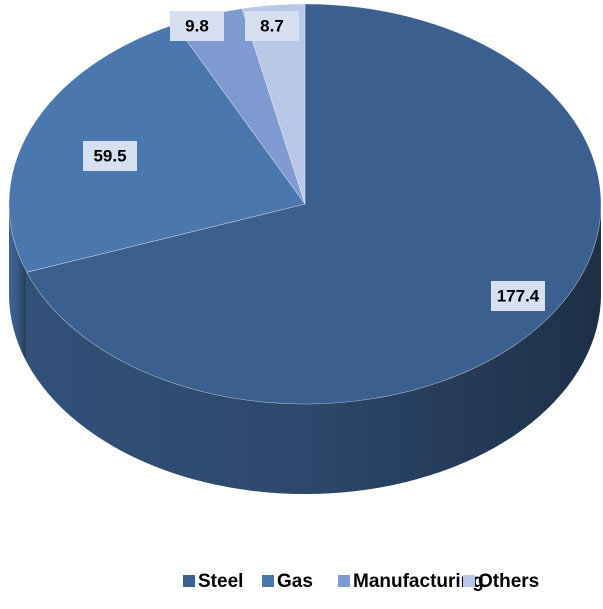  I want to click on data-label: 177.4, so click(518, 295).